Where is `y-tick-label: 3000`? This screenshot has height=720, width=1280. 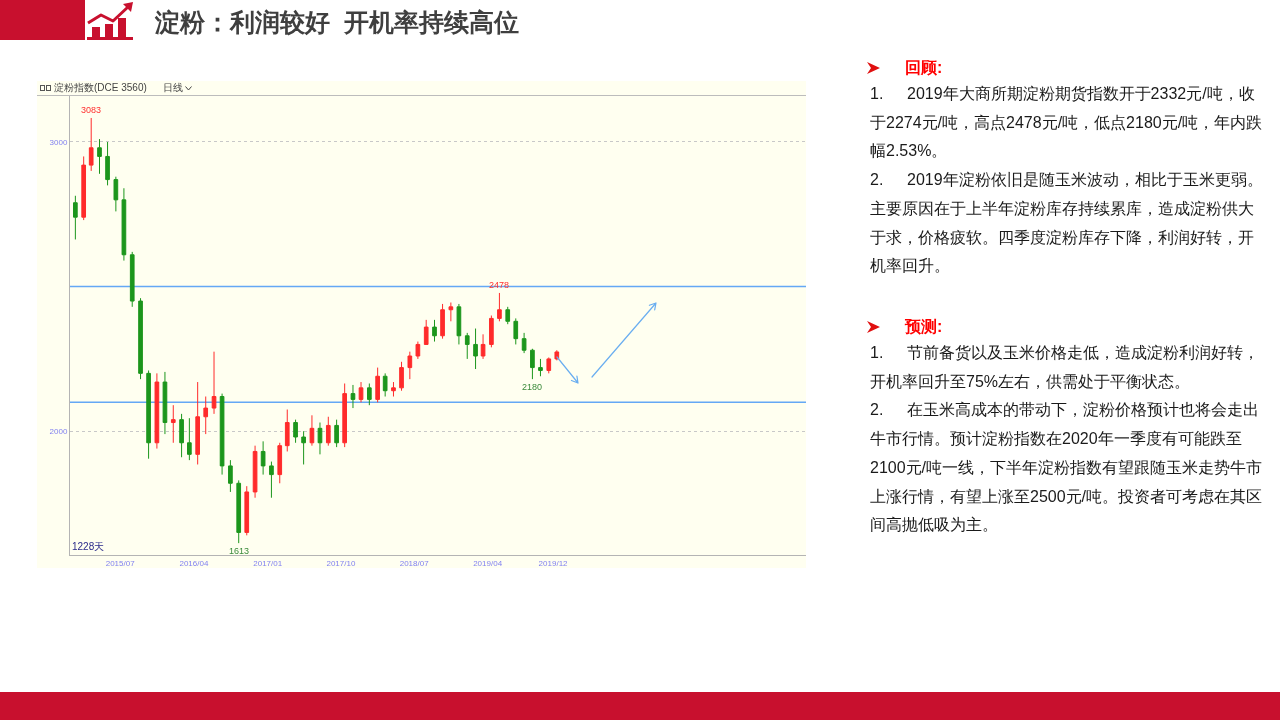 y-tick-label: 3000 is located at coordinates (58, 142).